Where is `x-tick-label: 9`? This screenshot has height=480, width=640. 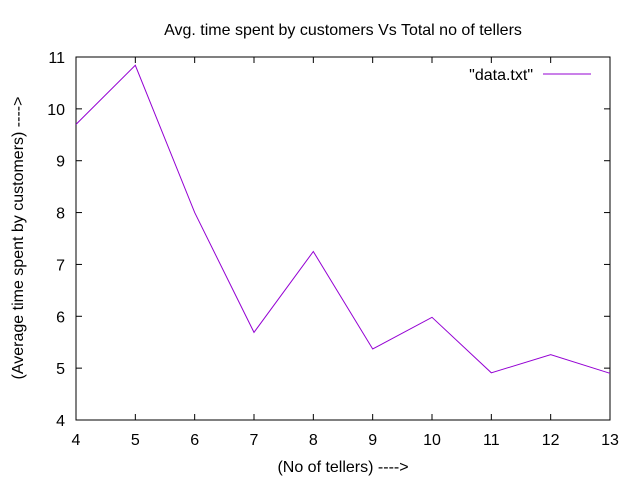 x-tick-label: 9 is located at coordinates (372, 440).